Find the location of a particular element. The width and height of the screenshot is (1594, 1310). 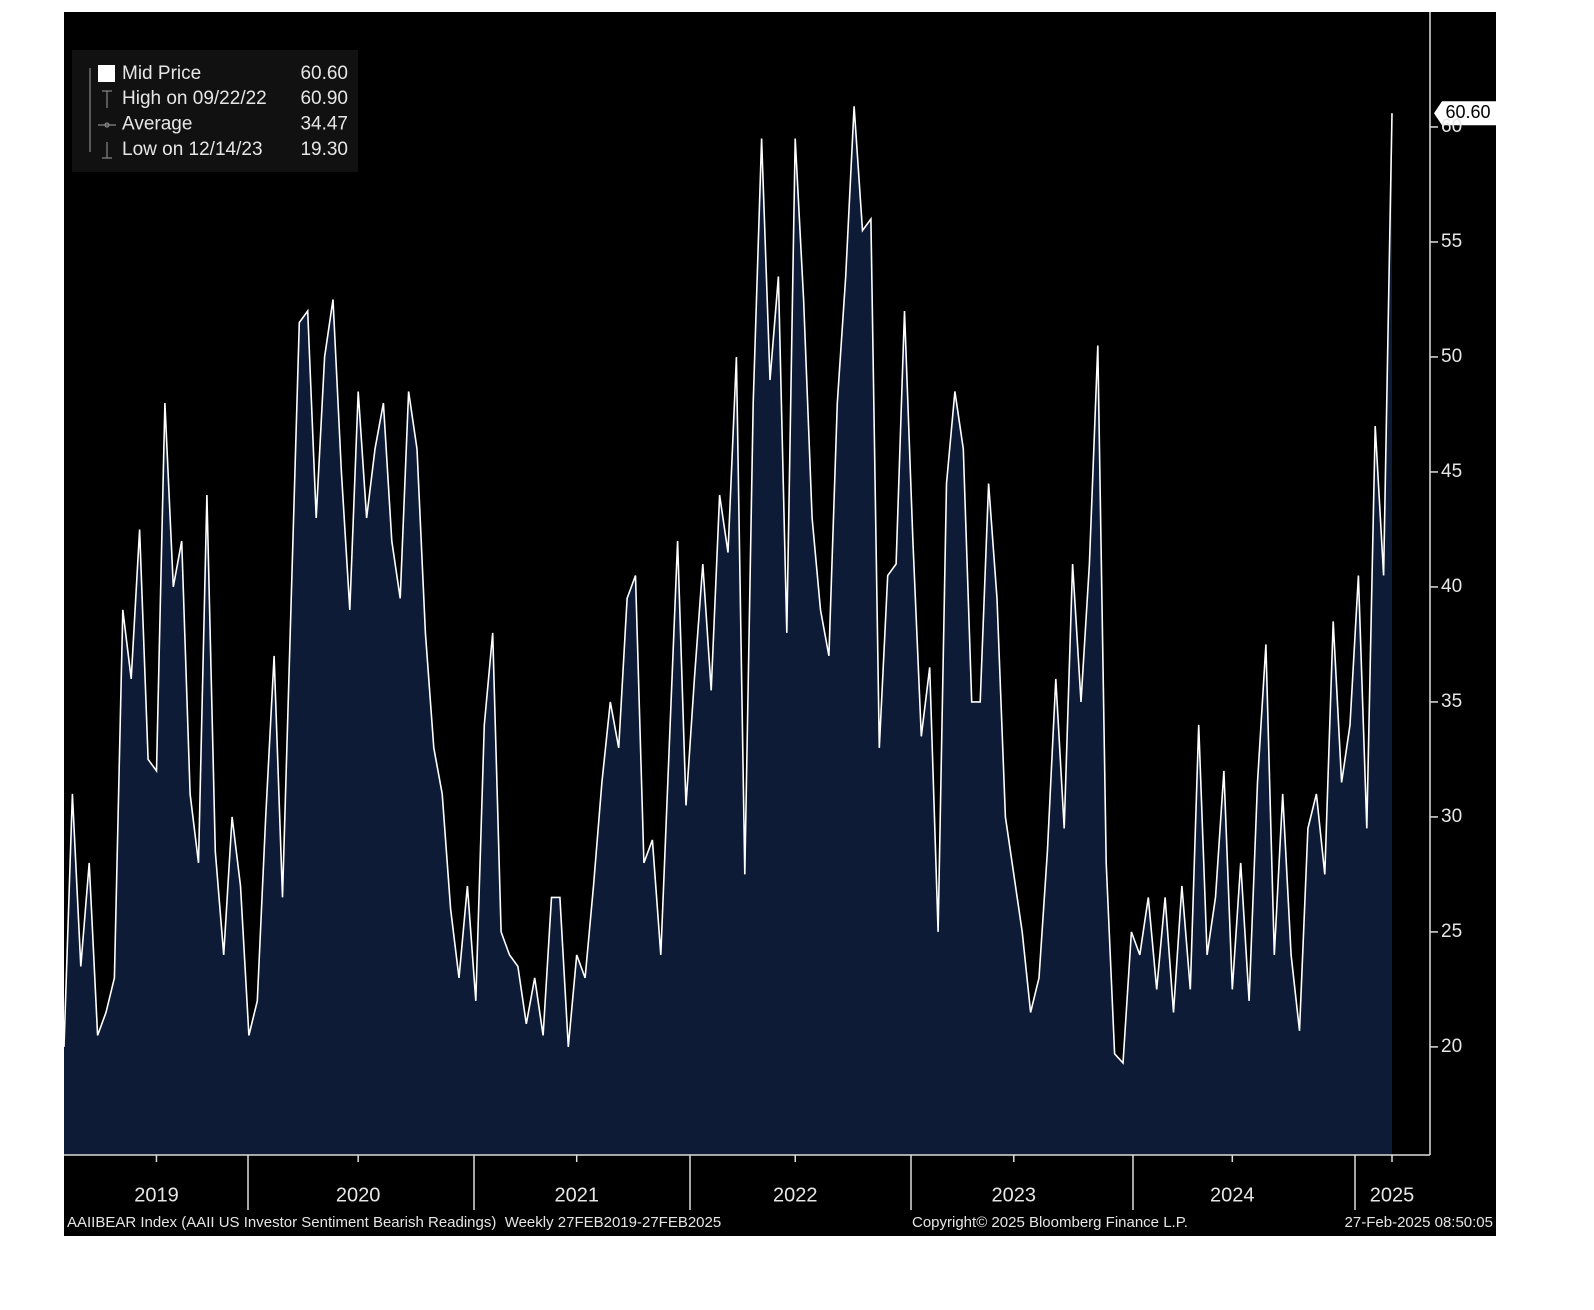

year-separators is located at coordinates (801, 1182).